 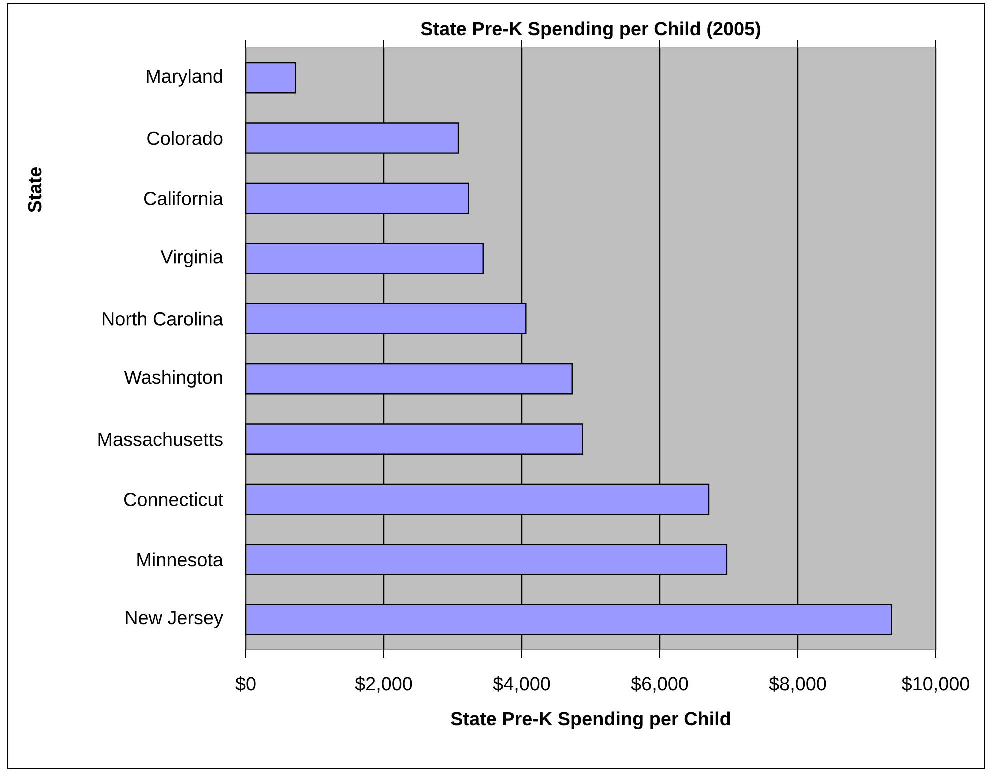 I want to click on y-tick-label: California, so click(x=184, y=199).